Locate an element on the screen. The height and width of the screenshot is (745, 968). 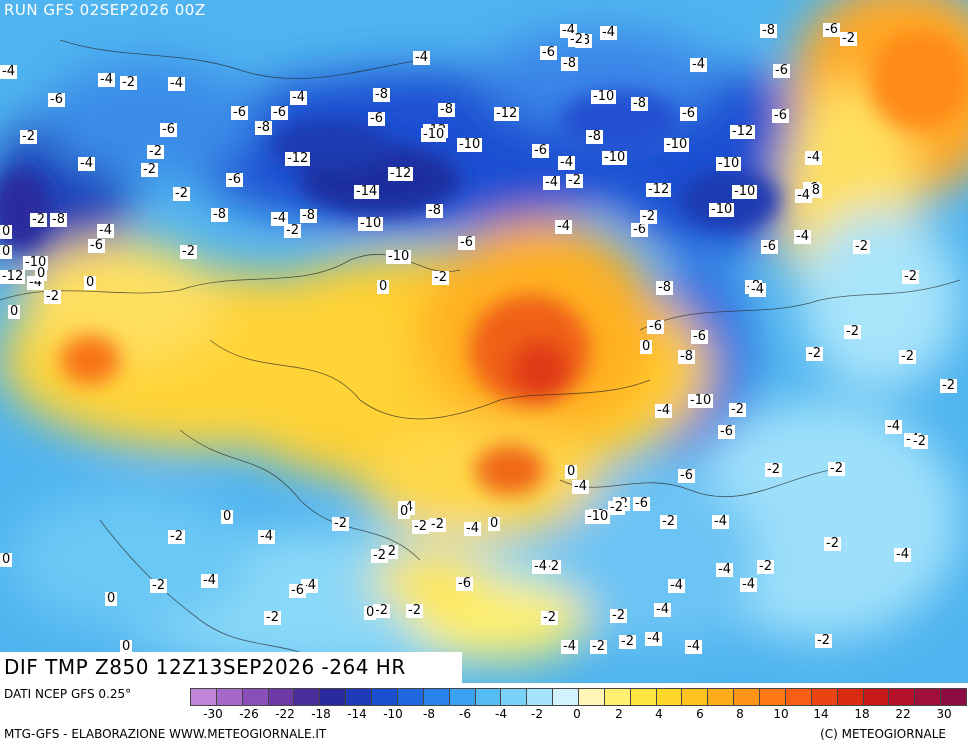
legend-tick-label: 0 is located at coordinates (577, 714).